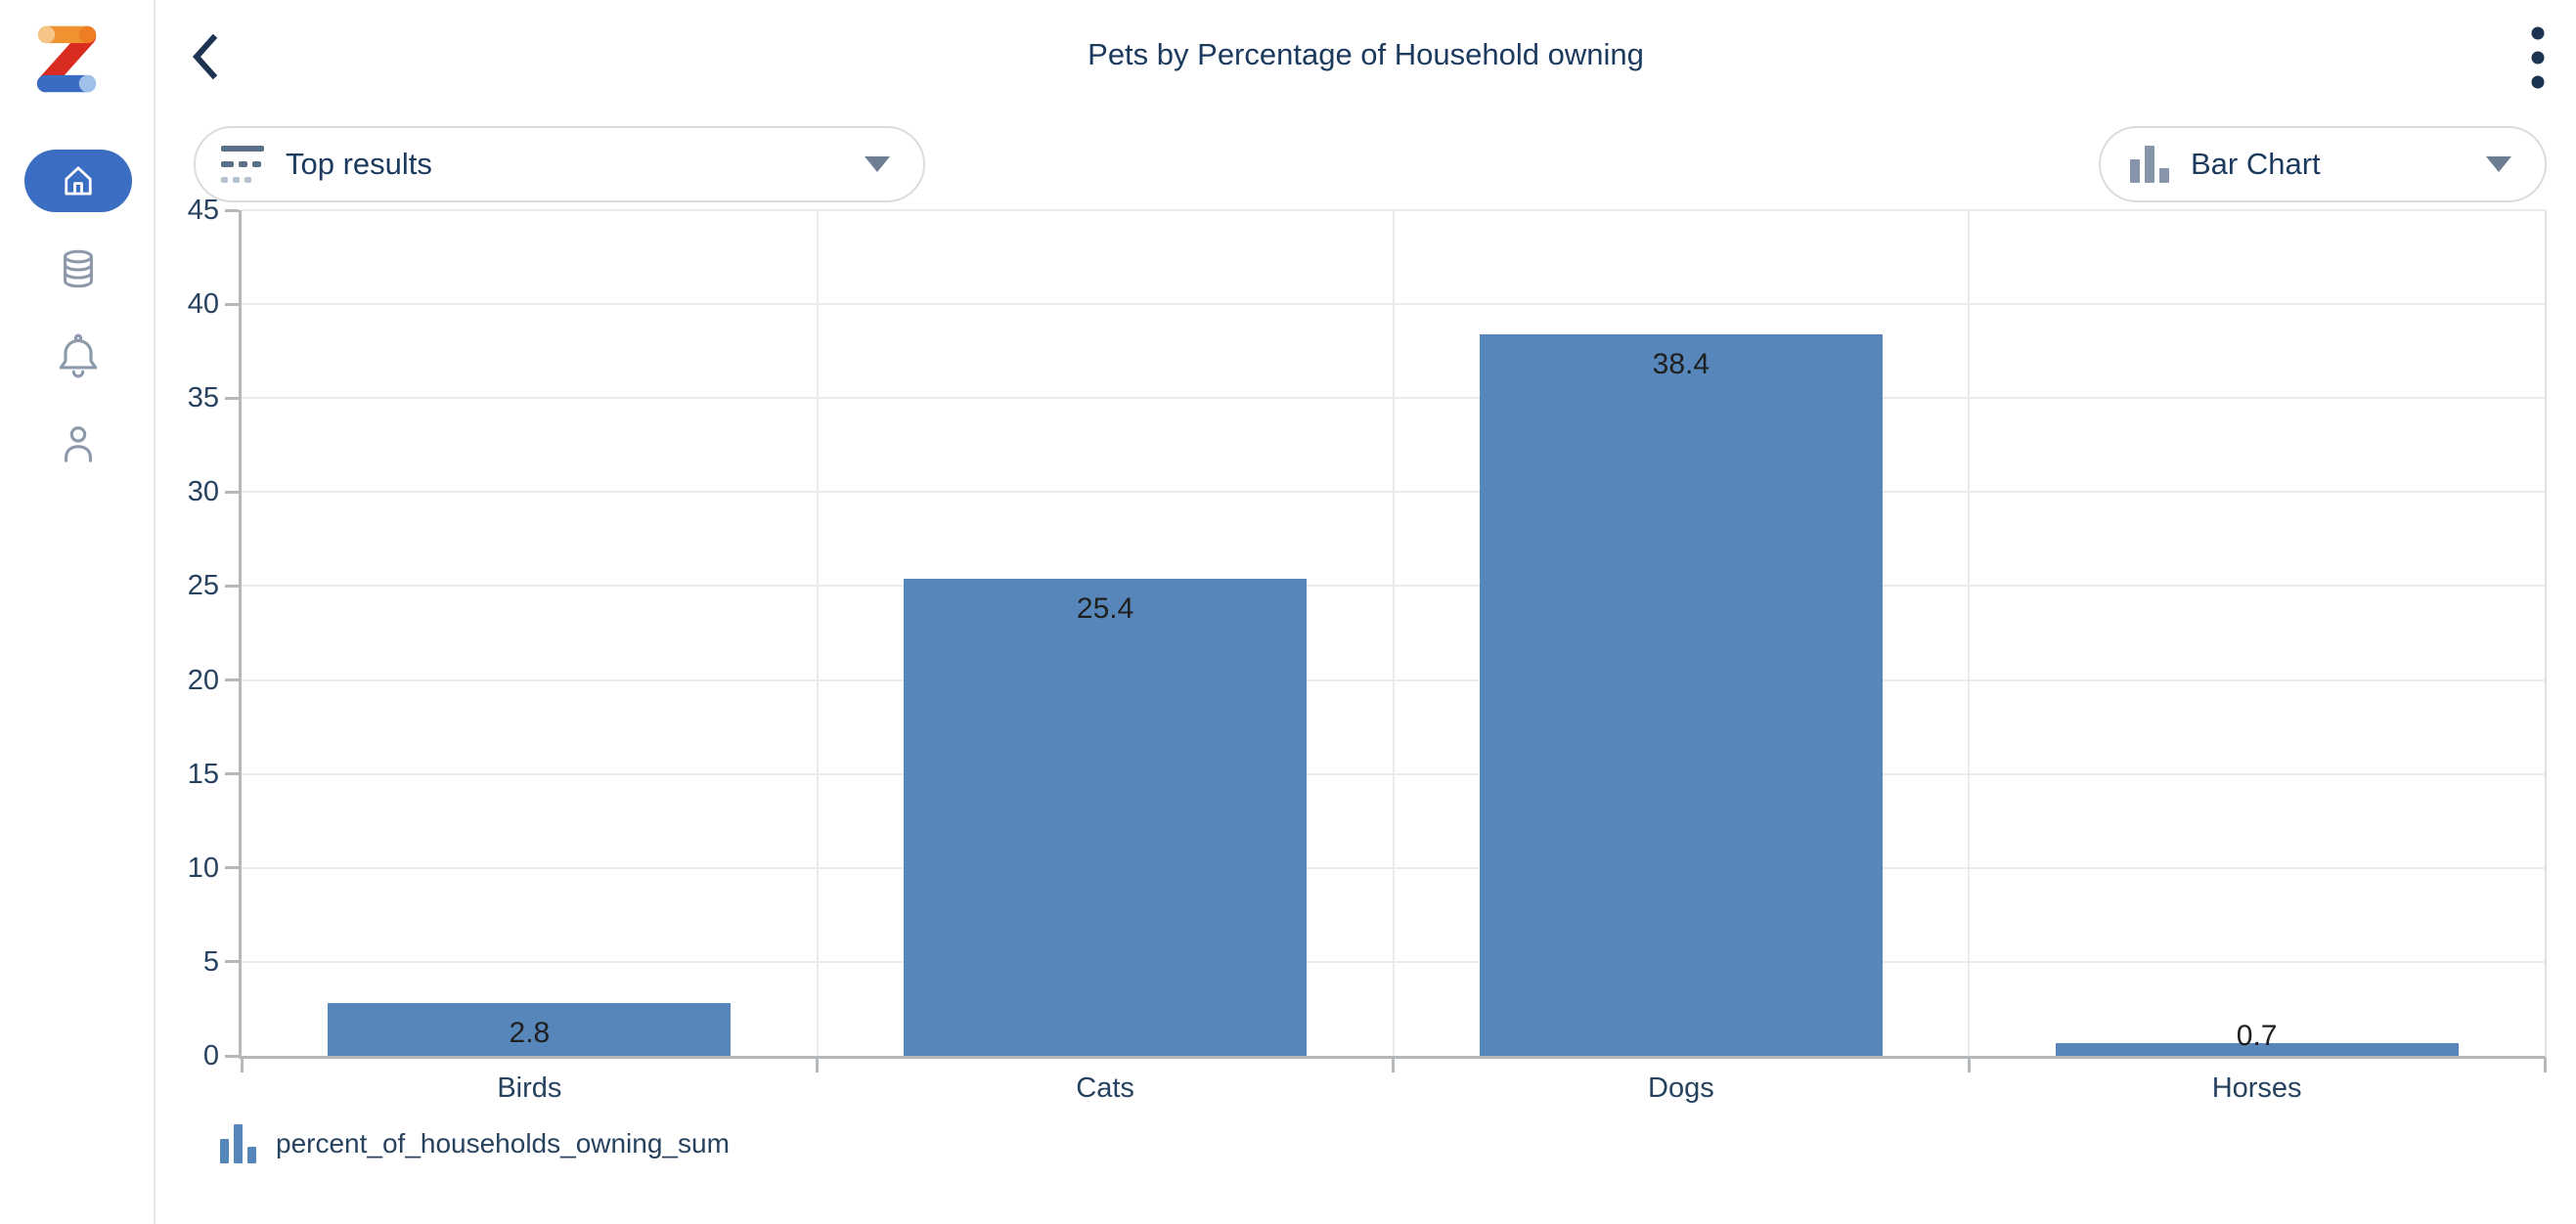 The width and height of the screenshot is (2576, 1224). What do you see at coordinates (1681, 363) in the screenshot?
I see `bar-value-label: 38.4` at bounding box center [1681, 363].